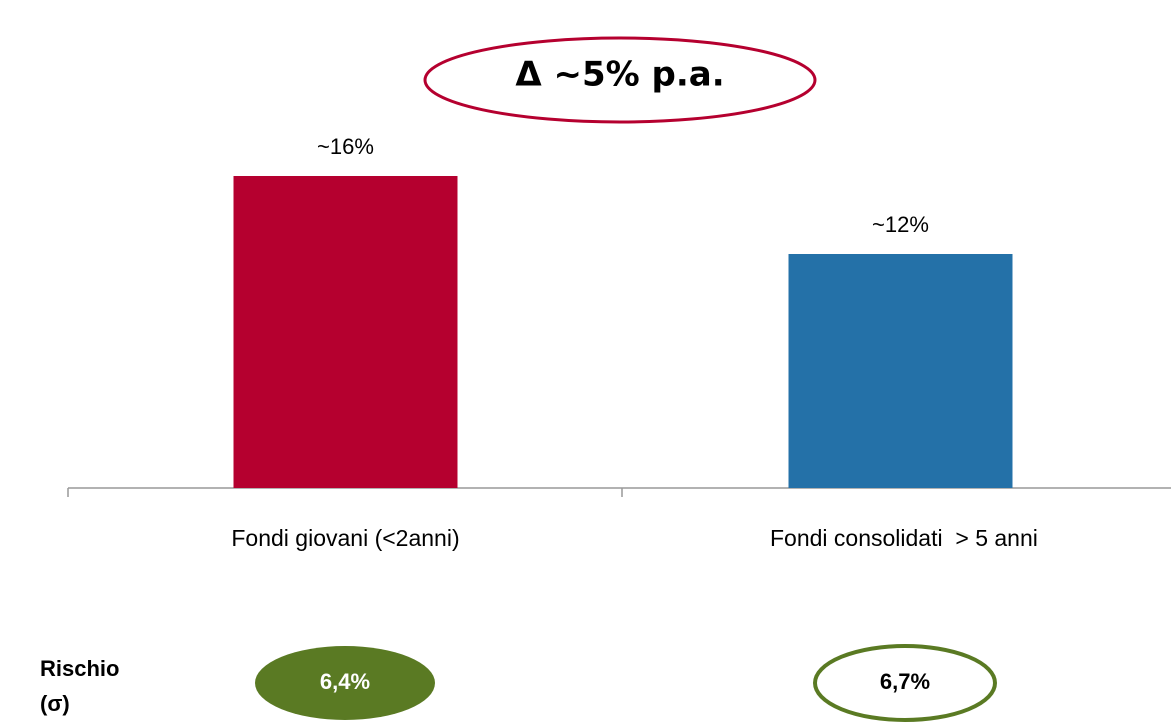  Describe the element at coordinates (79, 668) in the screenshot. I see `risk-label: Rischio` at that location.